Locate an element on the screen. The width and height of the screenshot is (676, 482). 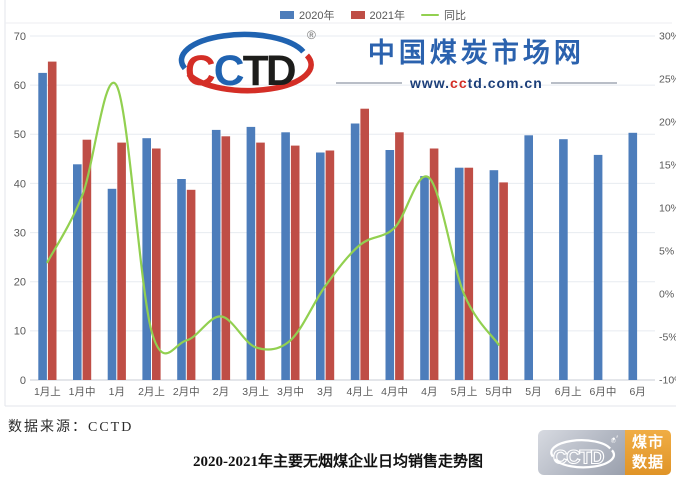
x-axis-label: 1月中 is located at coordinates (82, 391).